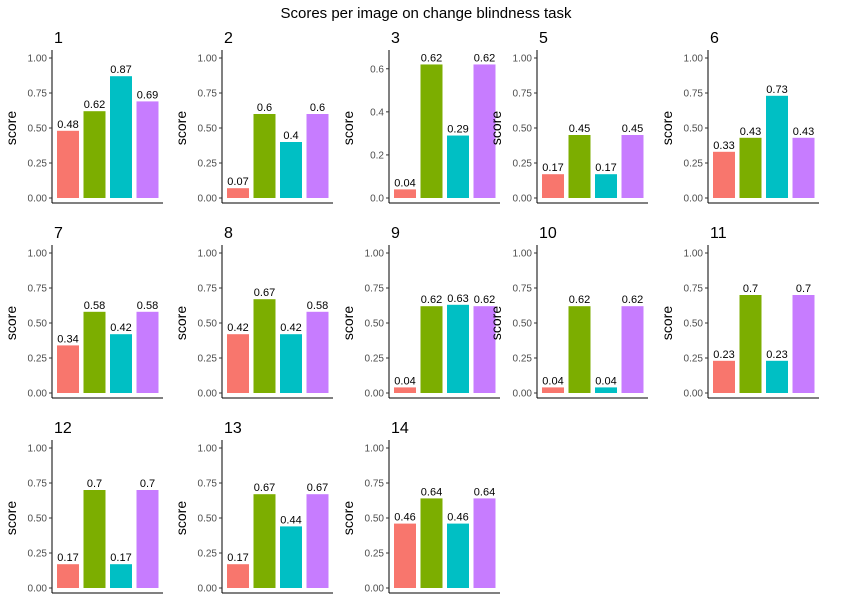 This screenshot has width=852, height=605. Describe the element at coordinates (548, 233) in the screenshot. I see `panel-label: 10` at that location.